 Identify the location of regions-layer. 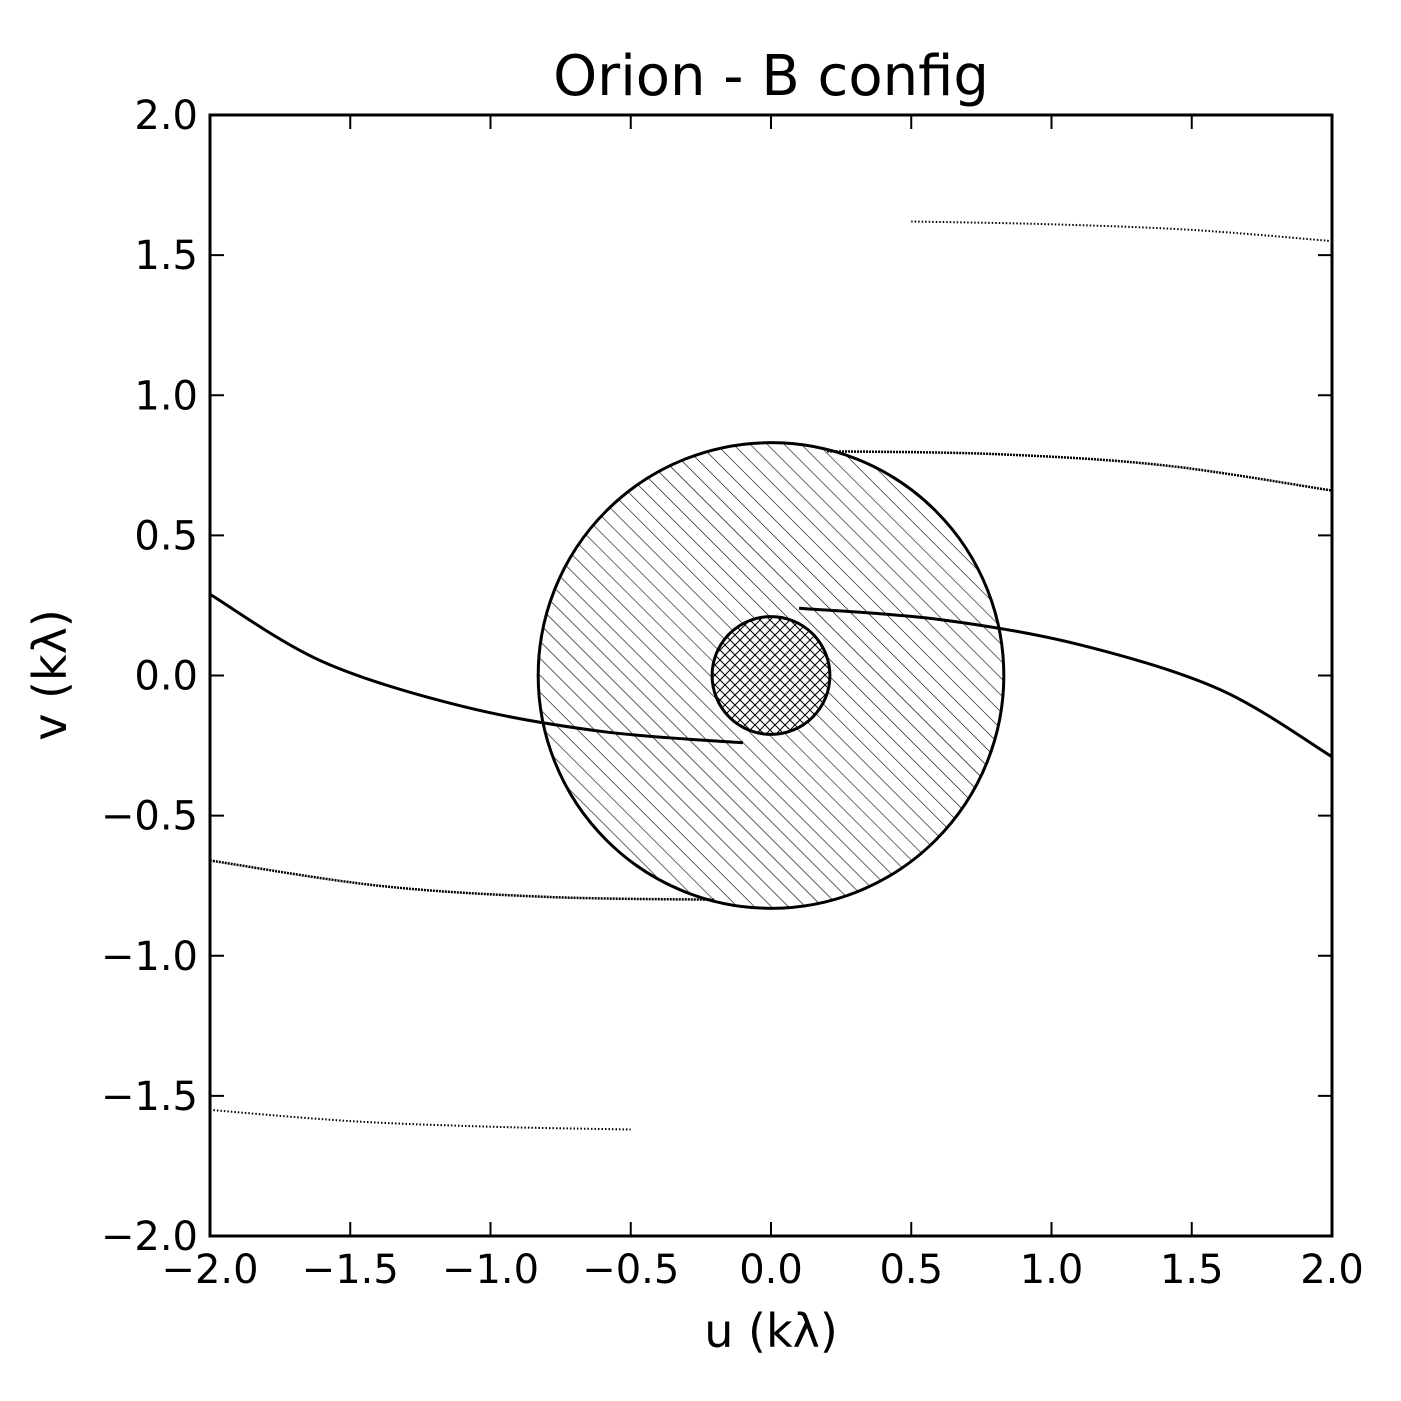
(771, 675).